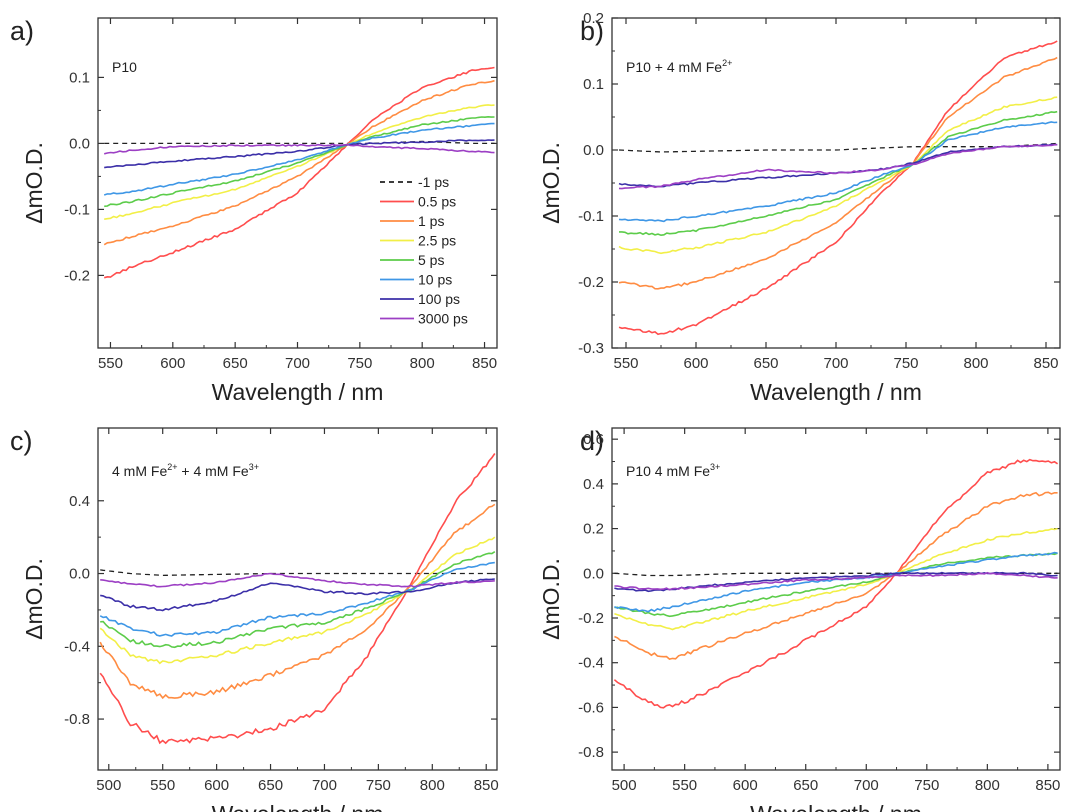 The width and height of the screenshot is (1069, 812). I want to click on y-tick-label: 0.1, so click(593, 84).